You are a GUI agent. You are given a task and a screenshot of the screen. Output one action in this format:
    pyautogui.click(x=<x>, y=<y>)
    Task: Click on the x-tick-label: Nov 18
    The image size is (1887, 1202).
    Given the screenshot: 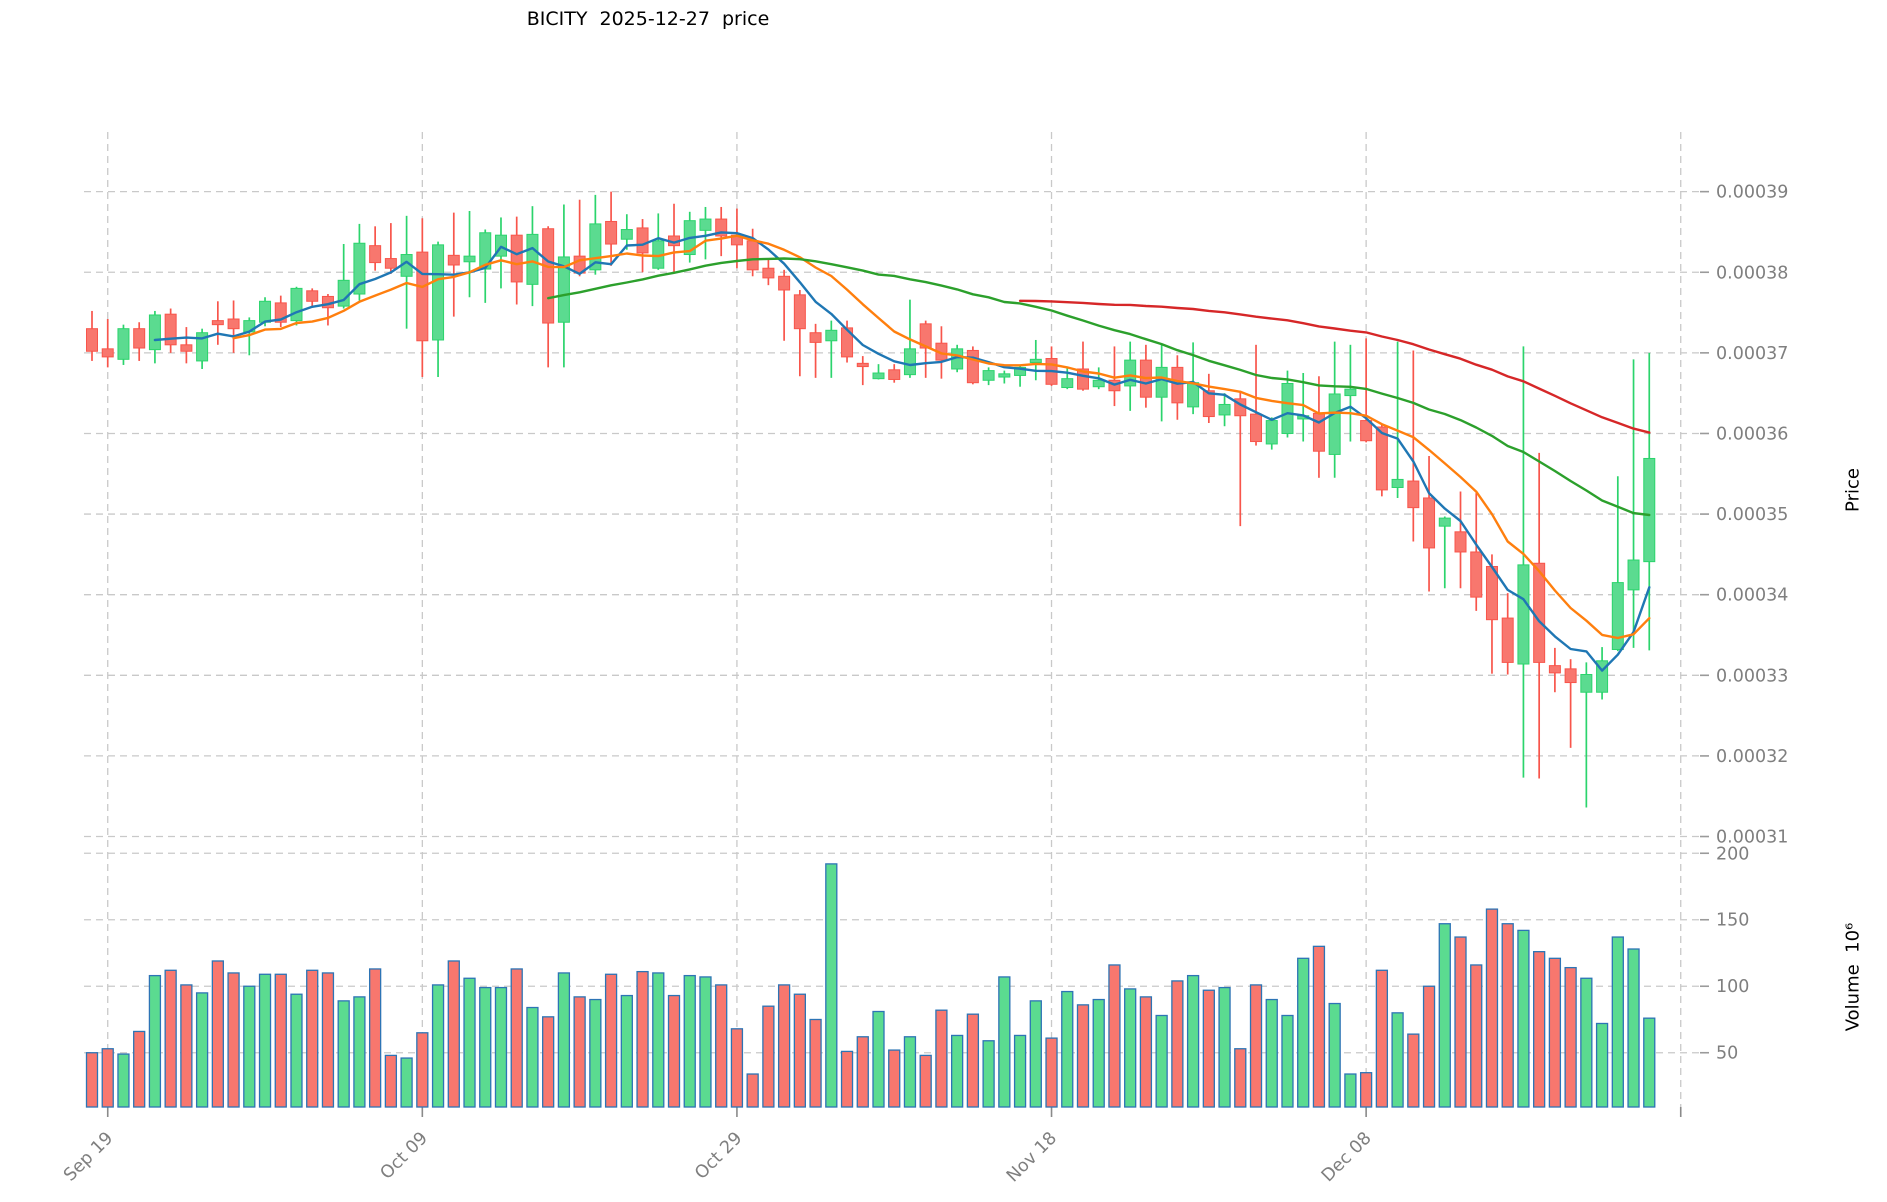 What is the action you would take?
    pyautogui.click(x=1032, y=1157)
    